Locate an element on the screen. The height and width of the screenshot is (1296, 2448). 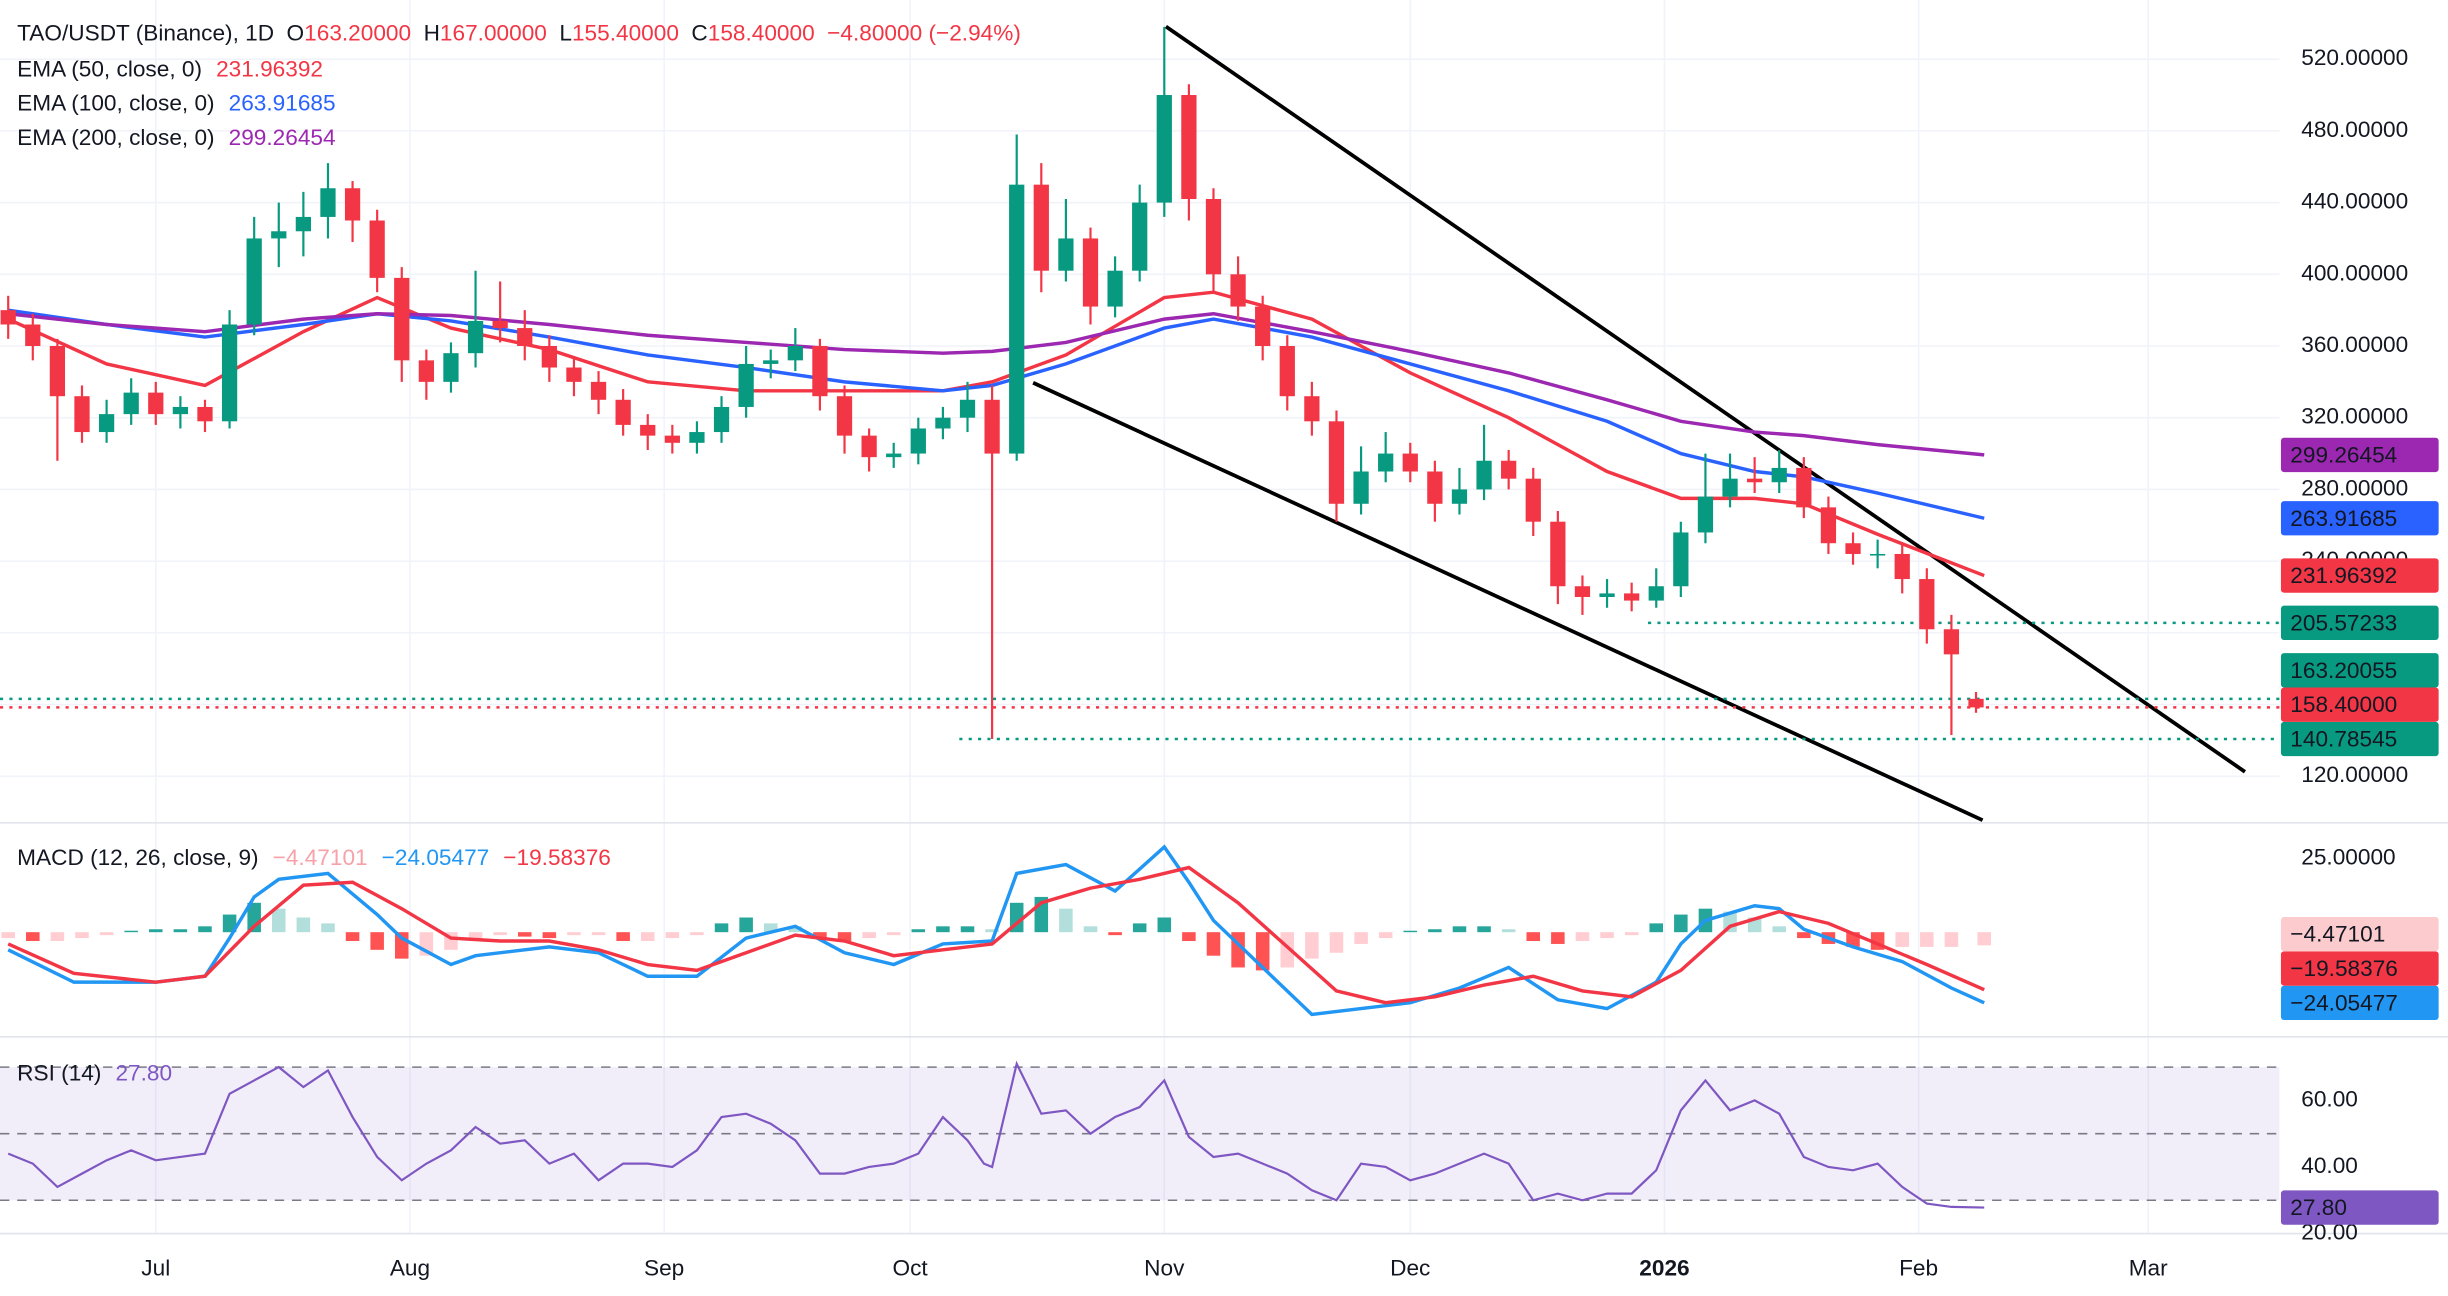
ema-legend-value: 263.91685 is located at coordinates (282, 103).